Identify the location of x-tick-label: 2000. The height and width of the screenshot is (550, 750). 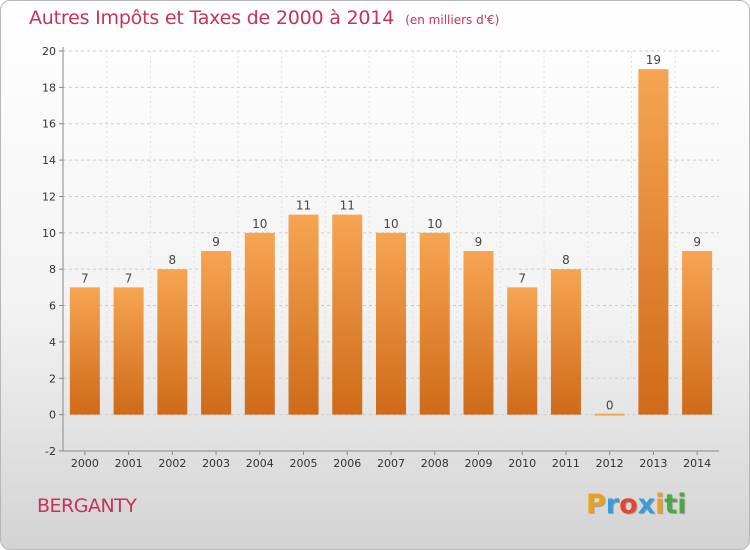
(85, 463).